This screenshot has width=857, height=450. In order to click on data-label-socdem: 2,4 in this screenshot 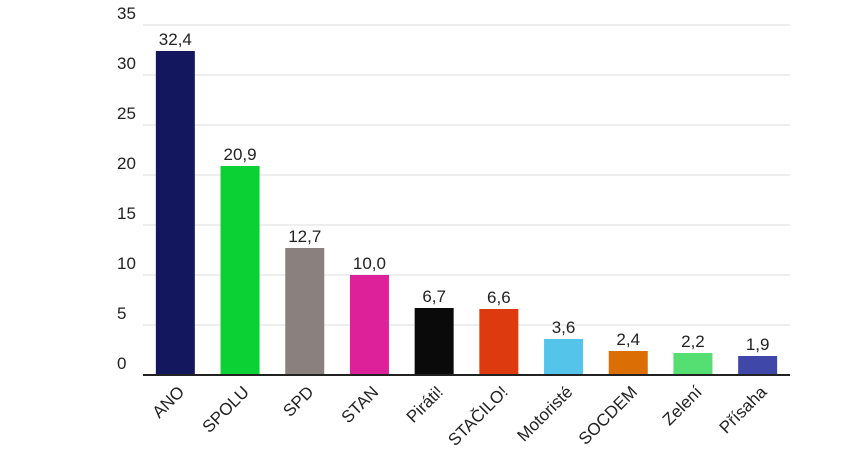, I will do `click(628, 339)`.